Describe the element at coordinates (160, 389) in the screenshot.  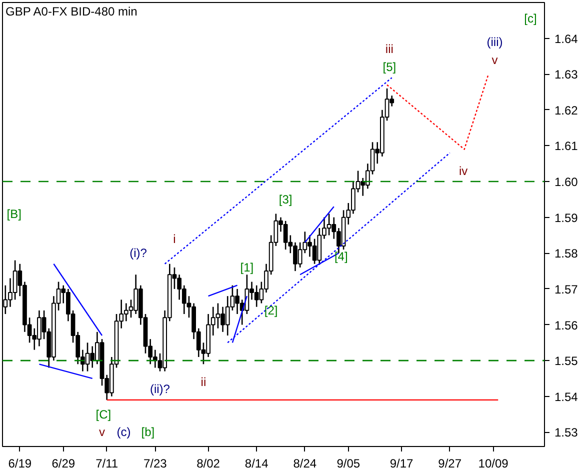
I see `annotation: (ii)?` at that location.